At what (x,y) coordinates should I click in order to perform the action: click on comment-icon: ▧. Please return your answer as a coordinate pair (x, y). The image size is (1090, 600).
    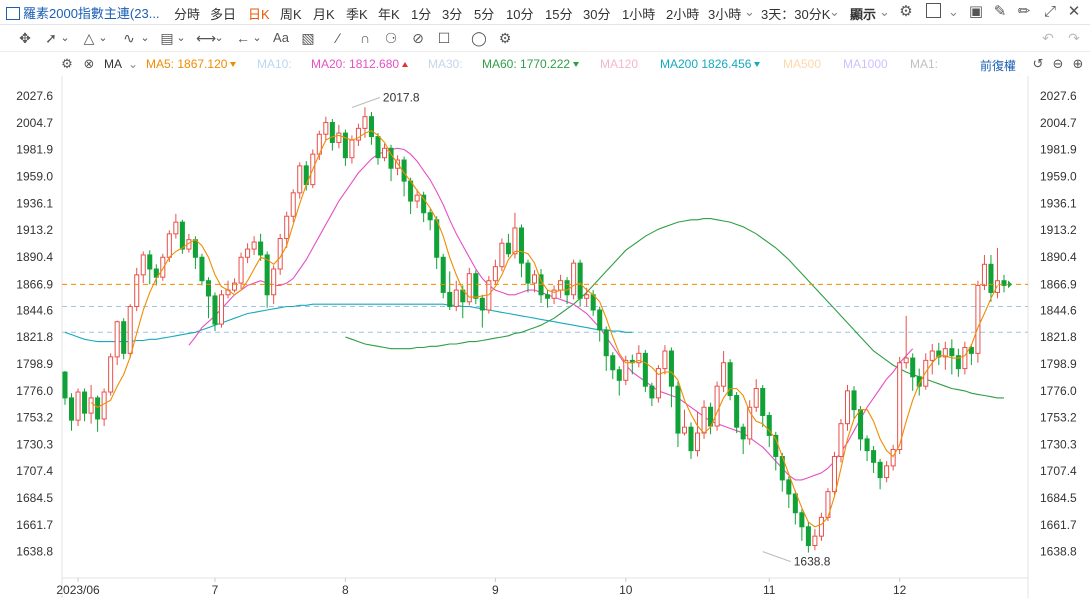
    Looking at the image, I should click on (308, 38).